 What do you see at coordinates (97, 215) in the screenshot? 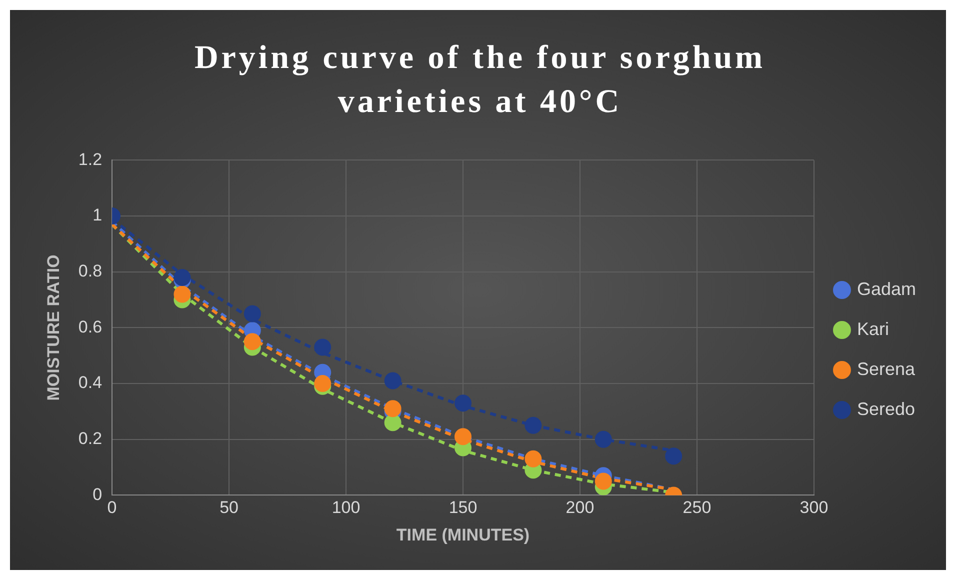
I see `y-tick-label: 1` at bounding box center [97, 215].